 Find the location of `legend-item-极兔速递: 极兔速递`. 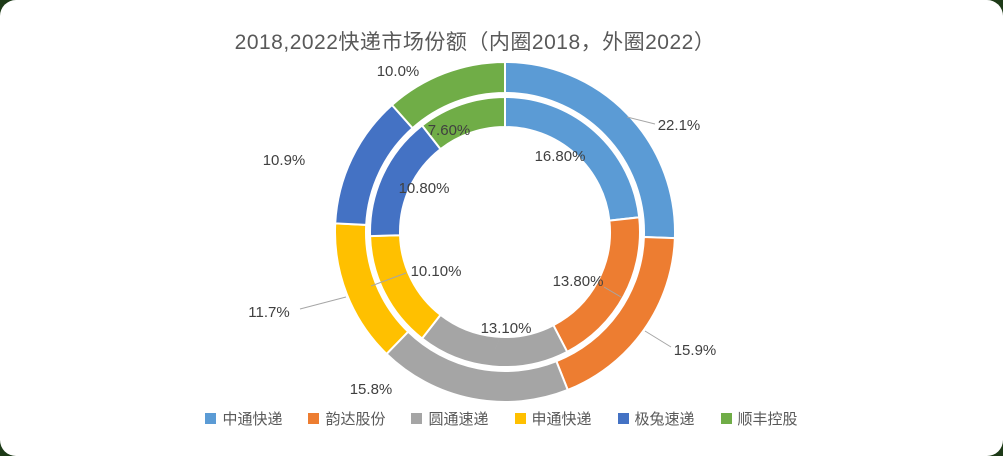

legend-item-极兔速递: 极兔速递 is located at coordinates (656, 418).